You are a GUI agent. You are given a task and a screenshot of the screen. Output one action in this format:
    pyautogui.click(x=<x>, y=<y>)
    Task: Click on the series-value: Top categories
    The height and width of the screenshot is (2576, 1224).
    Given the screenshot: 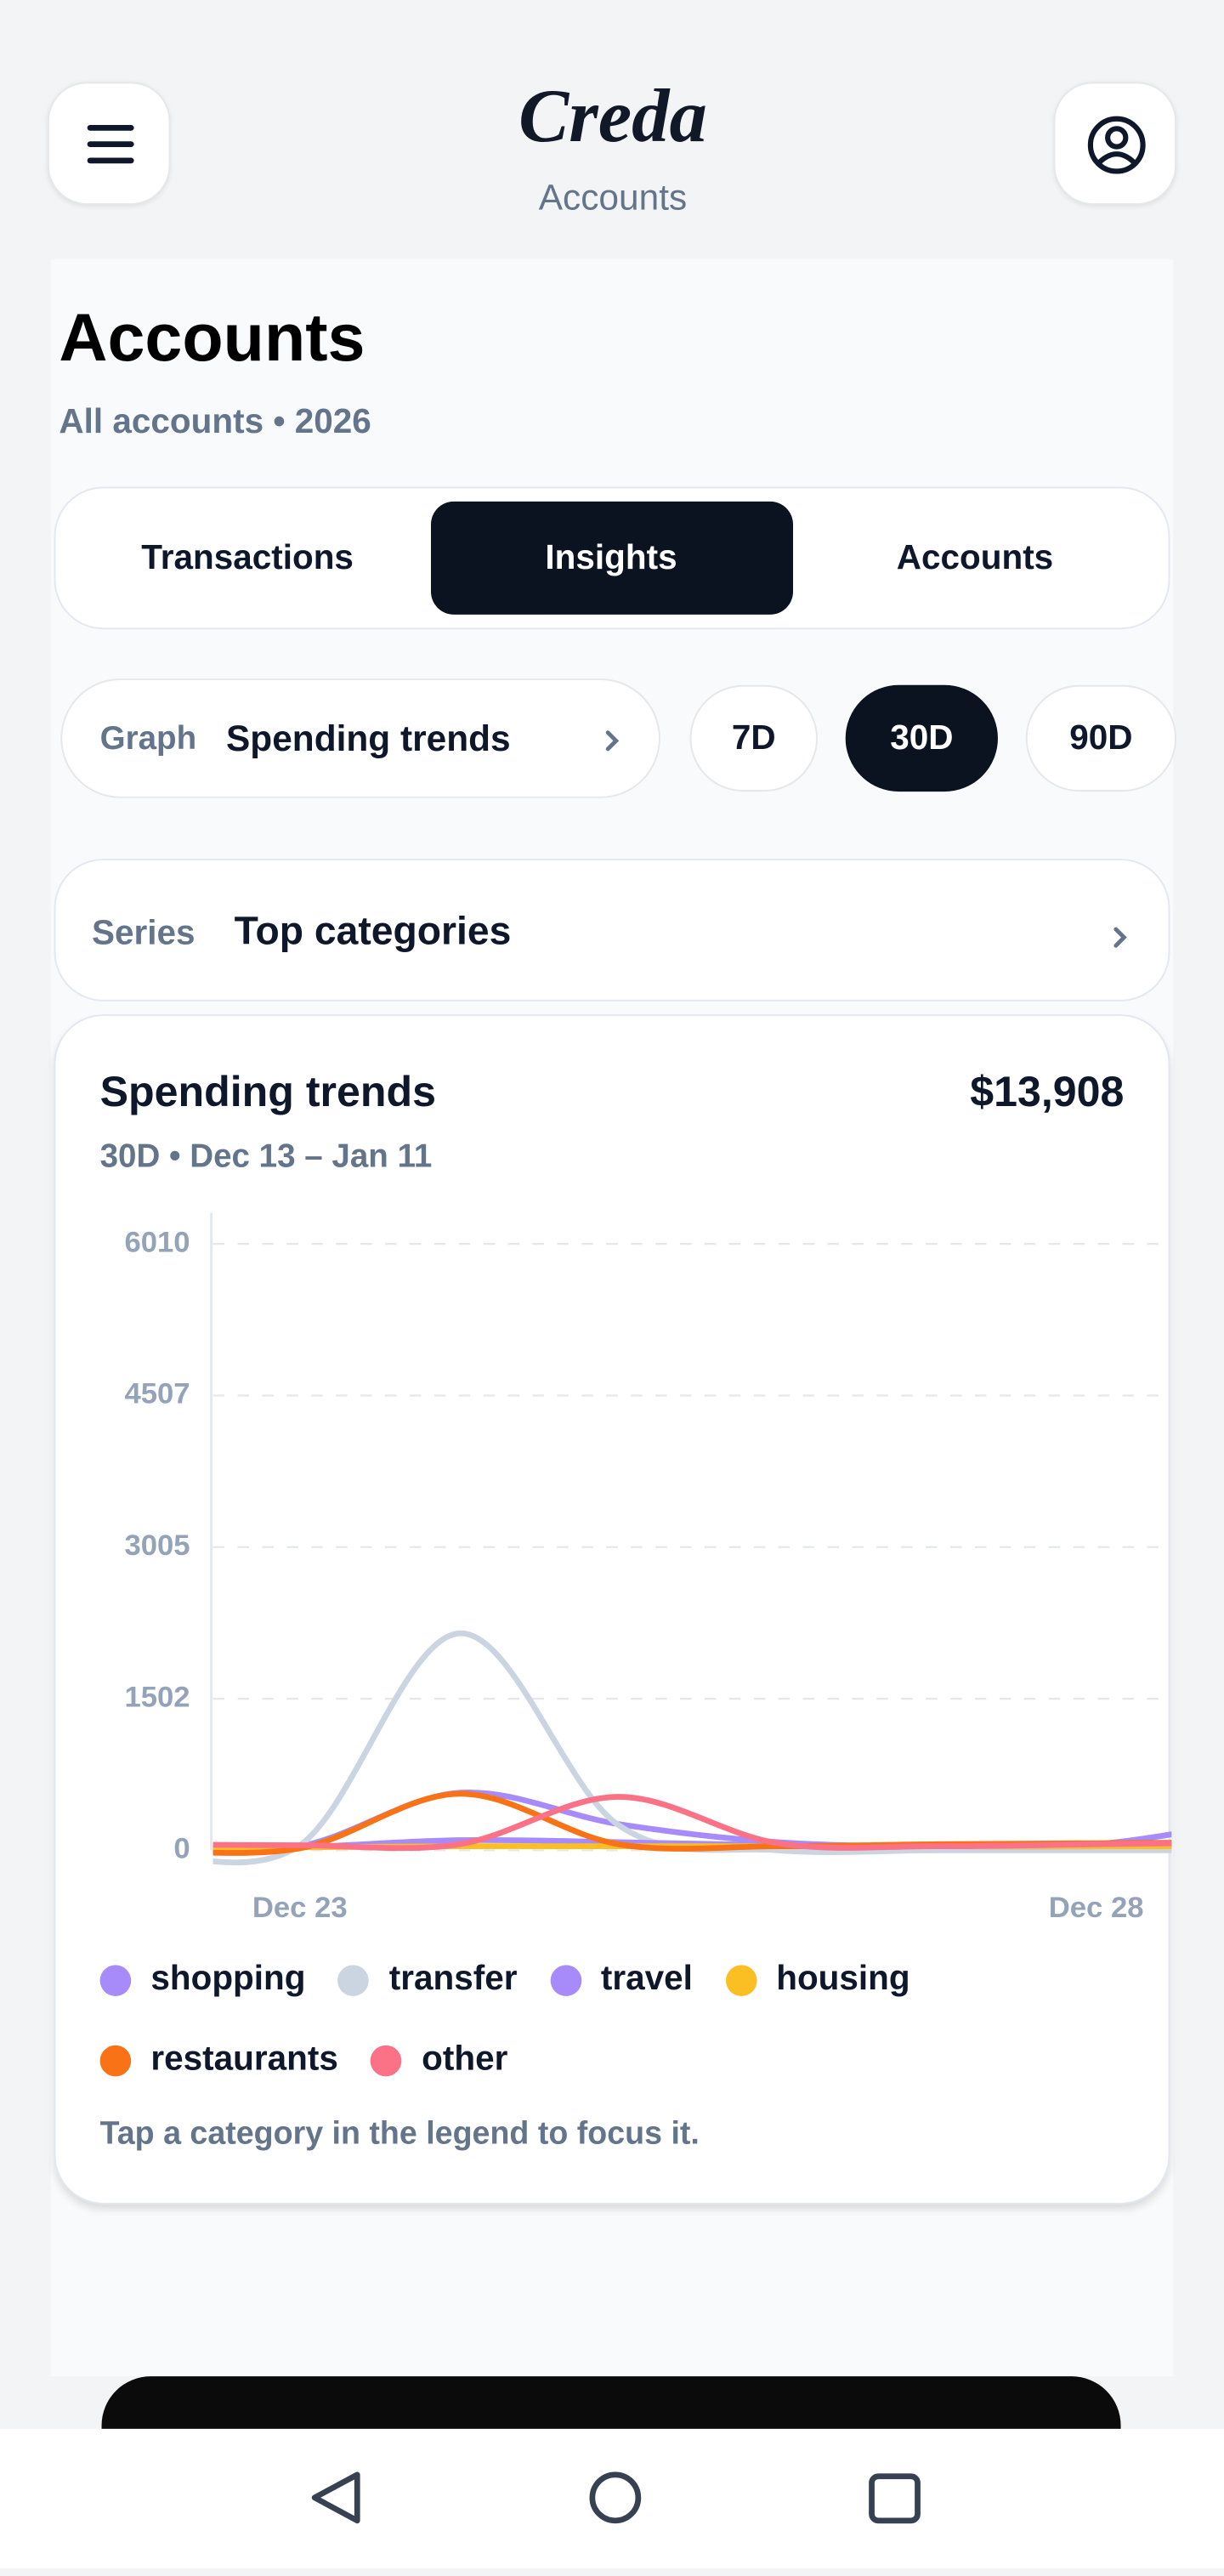 What is the action you would take?
    pyautogui.click(x=373, y=932)
    